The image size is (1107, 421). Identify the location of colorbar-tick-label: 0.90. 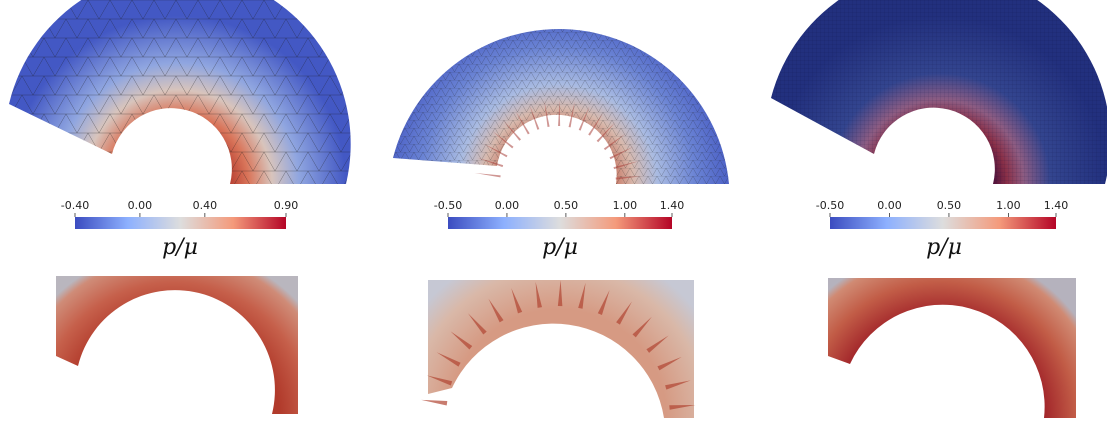
(286, 205).